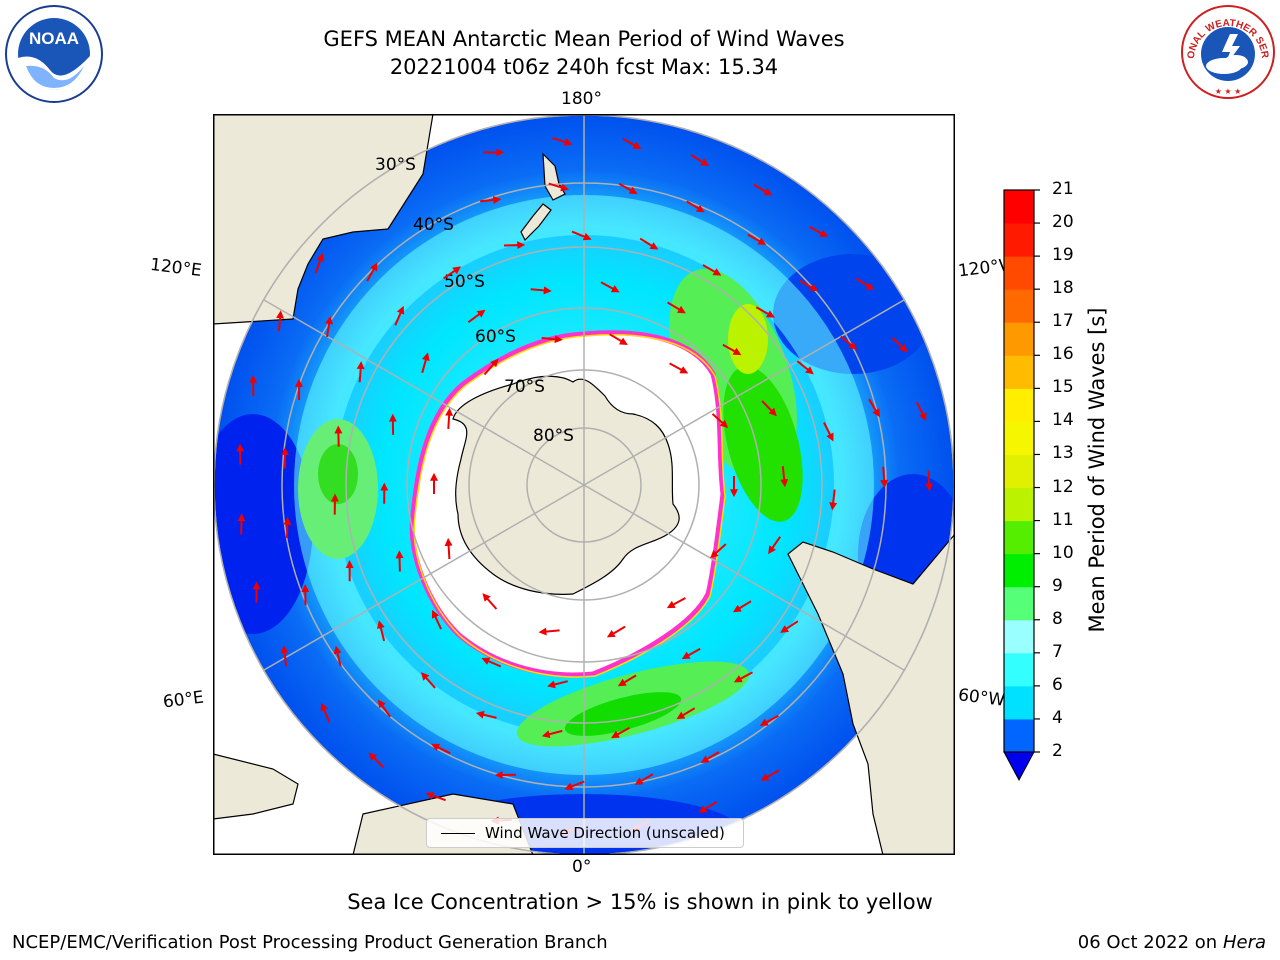 This screenshot has height=960, width=1280. What do you see at coordinates (1150, 942) in the screenshot?
I see `footer-date-text: 06 Oct 2022 on` at bounding box center [1150, 942].